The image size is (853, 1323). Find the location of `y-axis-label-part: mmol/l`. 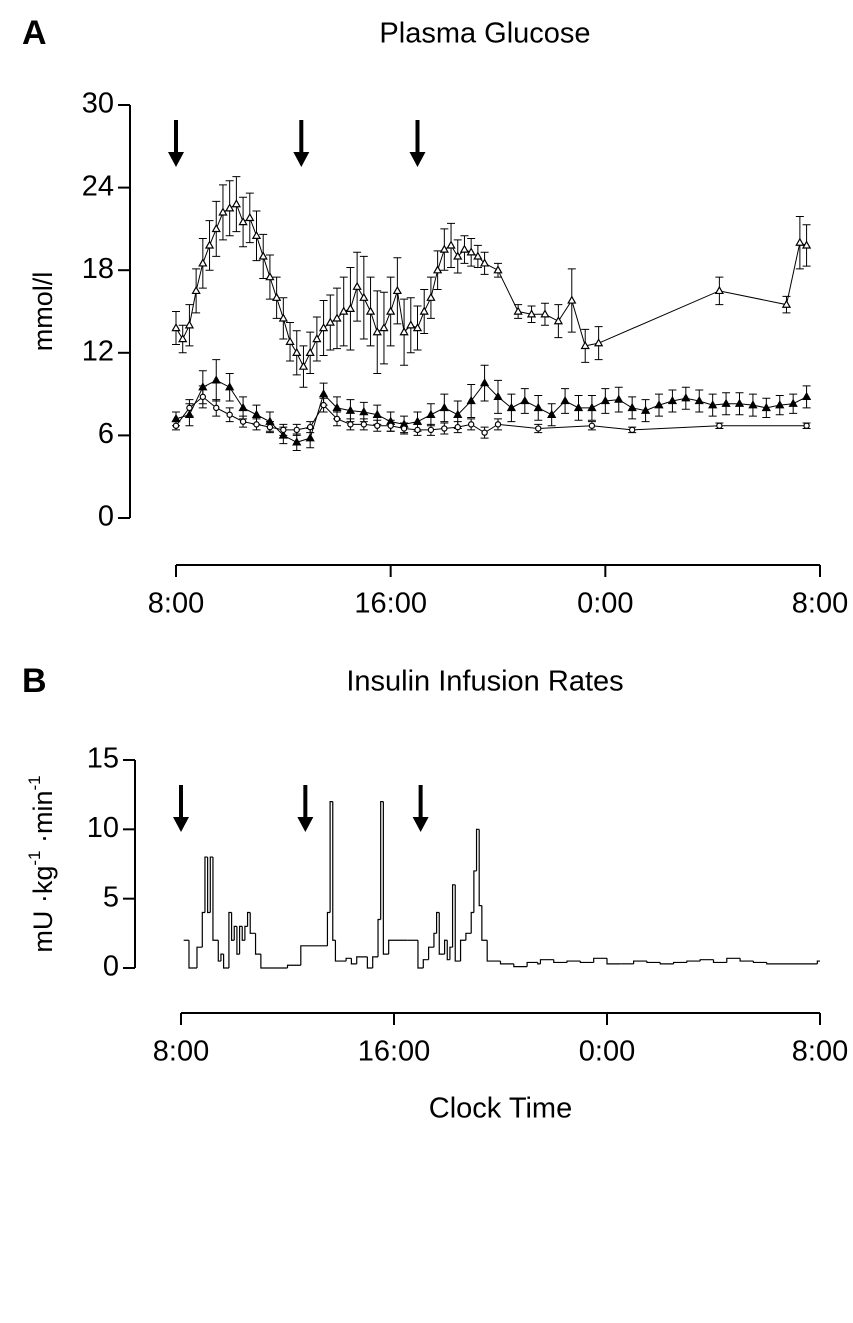

y-axis-label-part: mmol/l is located at coordinates (43, 312).